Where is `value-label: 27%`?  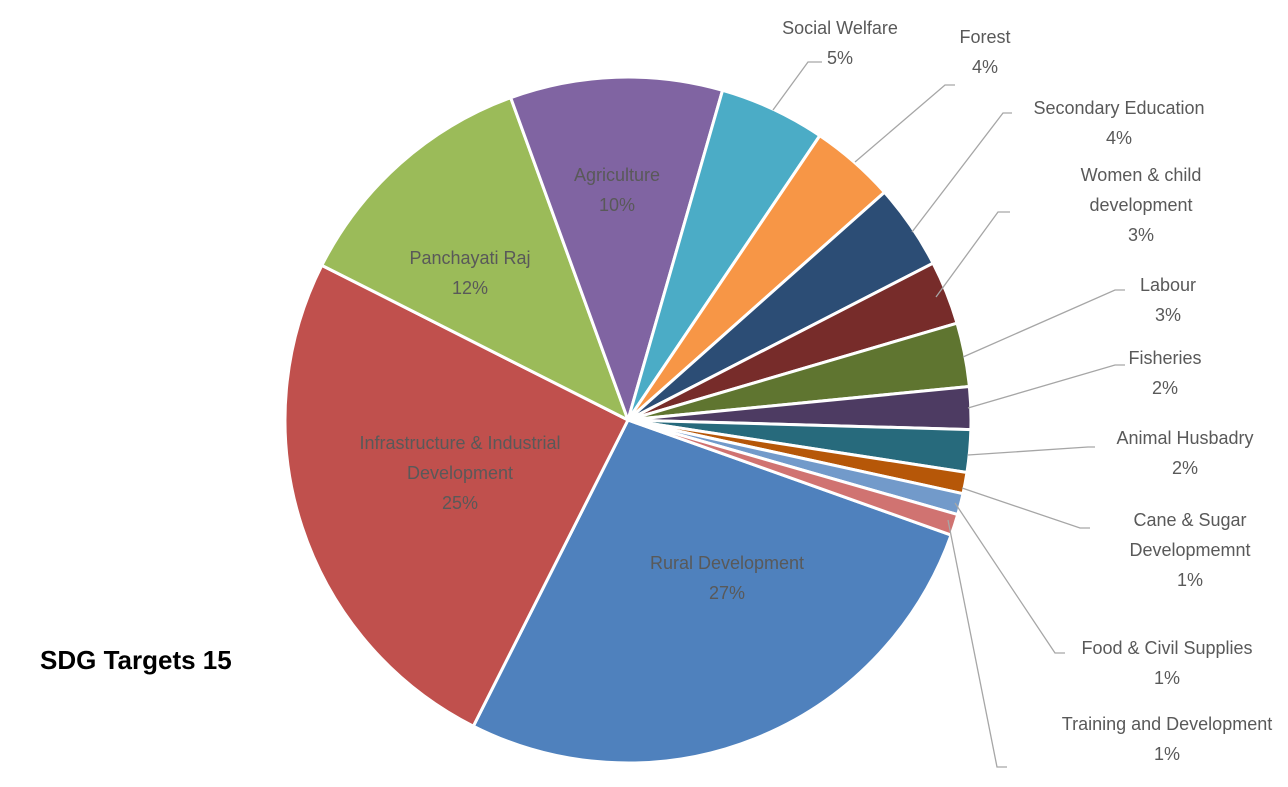
value-label: 27% is located at coordinates (727, 593).